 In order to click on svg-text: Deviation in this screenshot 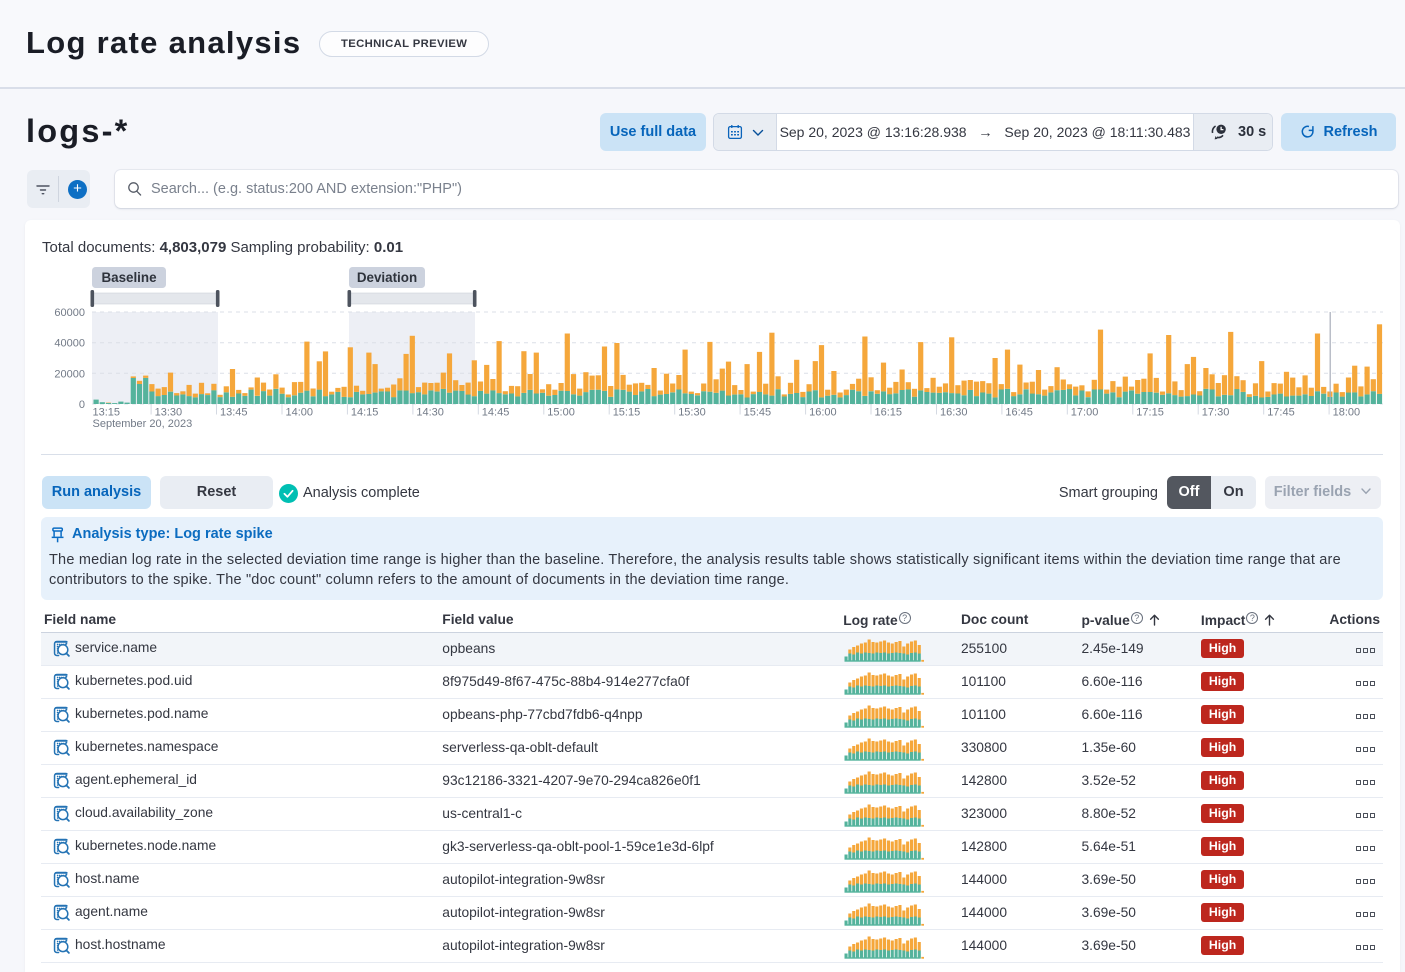, I will do `click(387, 277)`.